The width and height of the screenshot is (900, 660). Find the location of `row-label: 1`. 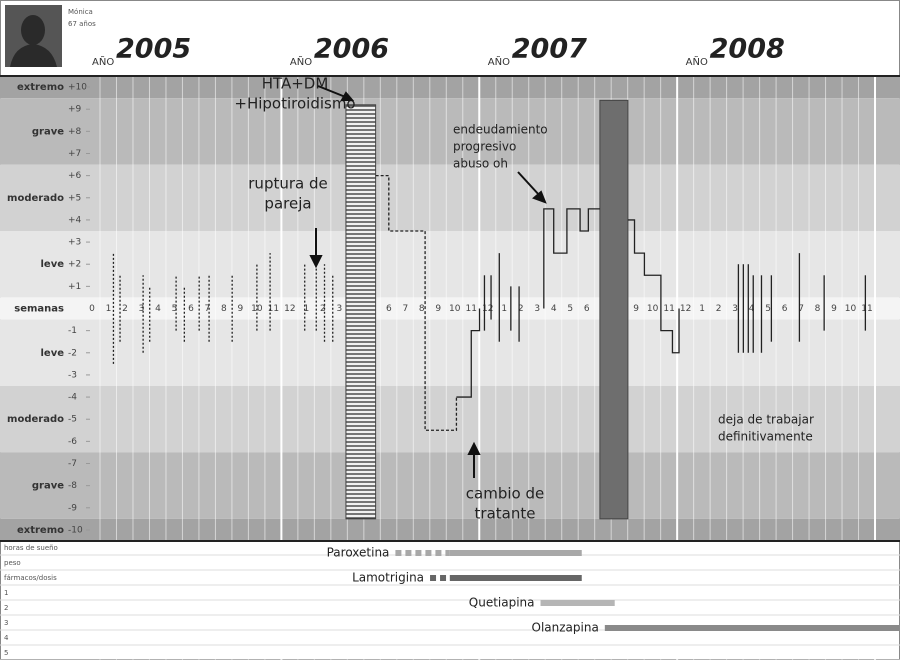

row-label: 1 is located at coordinates (6, 593).